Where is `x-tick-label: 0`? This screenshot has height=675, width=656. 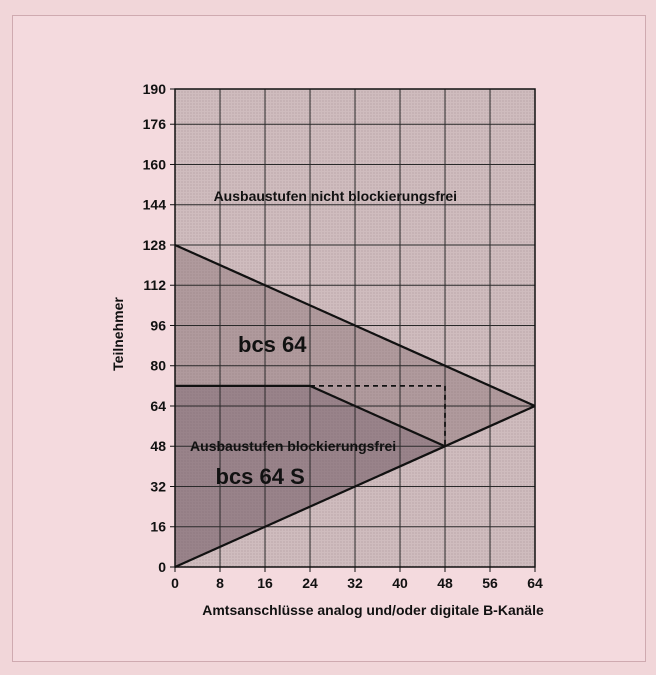
x-tick-label: 0 is located at coordinates (175, 583).